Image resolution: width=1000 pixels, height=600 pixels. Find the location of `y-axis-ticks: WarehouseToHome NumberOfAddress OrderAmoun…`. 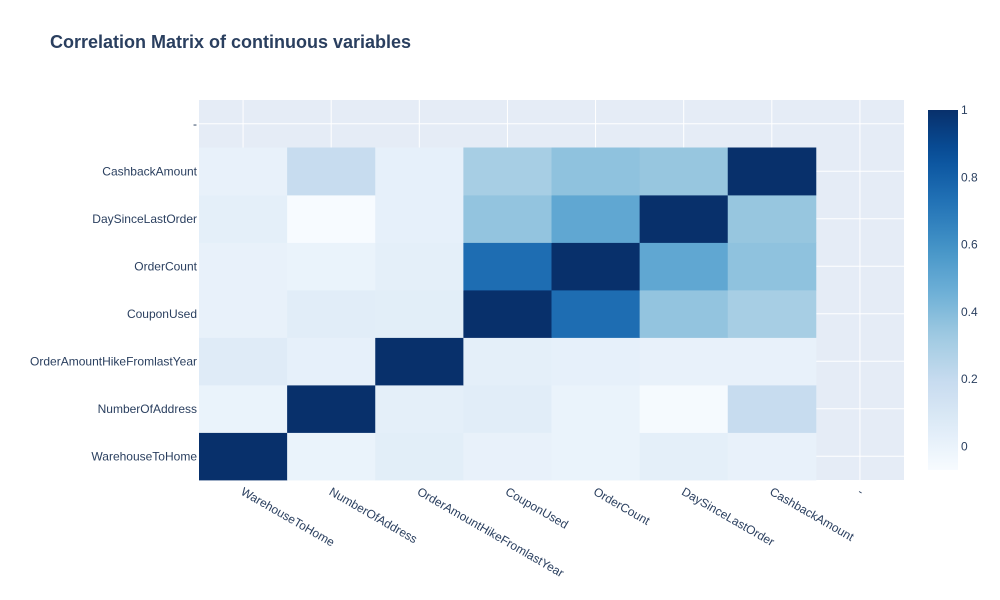

y-axis-ticks: WarehouseToHome NumberOfAddress OrderAmoun… is located at coordinates (114, 290).